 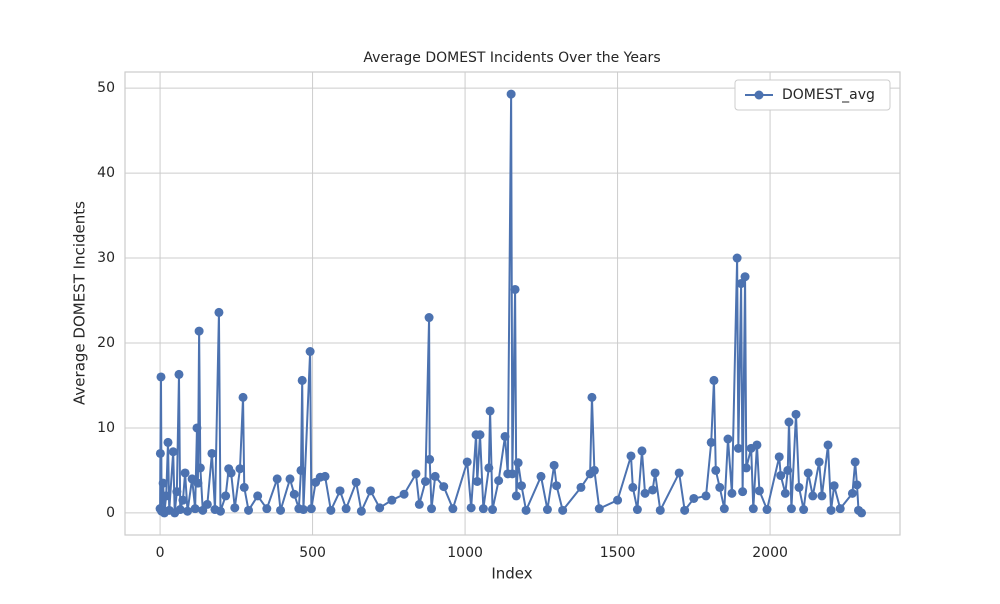 What do you see at coordinates (80, 303) in the screenshot?
I see `y-axis-label: Average DOMEST Incidents` at bounding box center [80, 303].